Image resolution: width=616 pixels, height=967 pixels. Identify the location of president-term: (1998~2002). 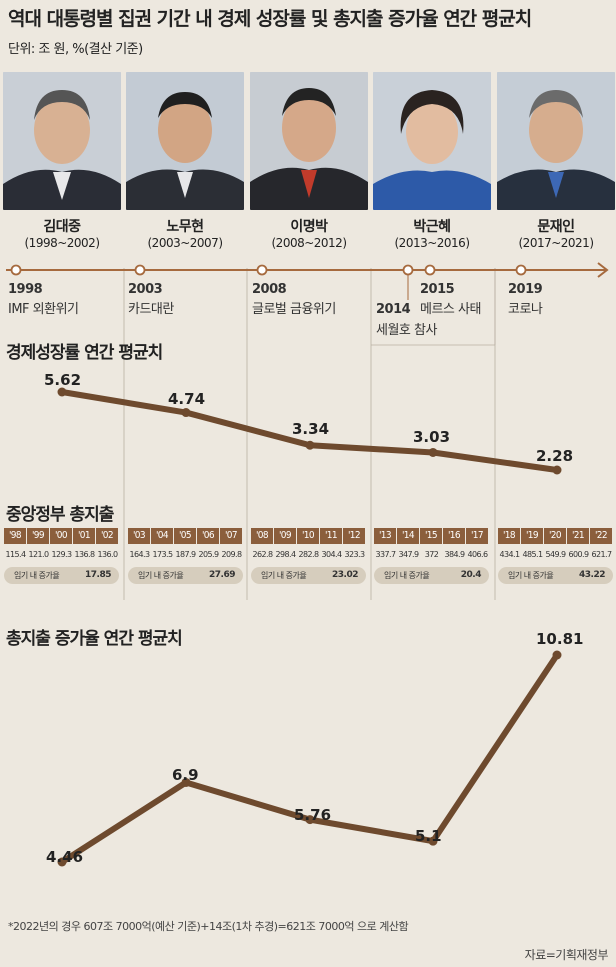
(62, 243).